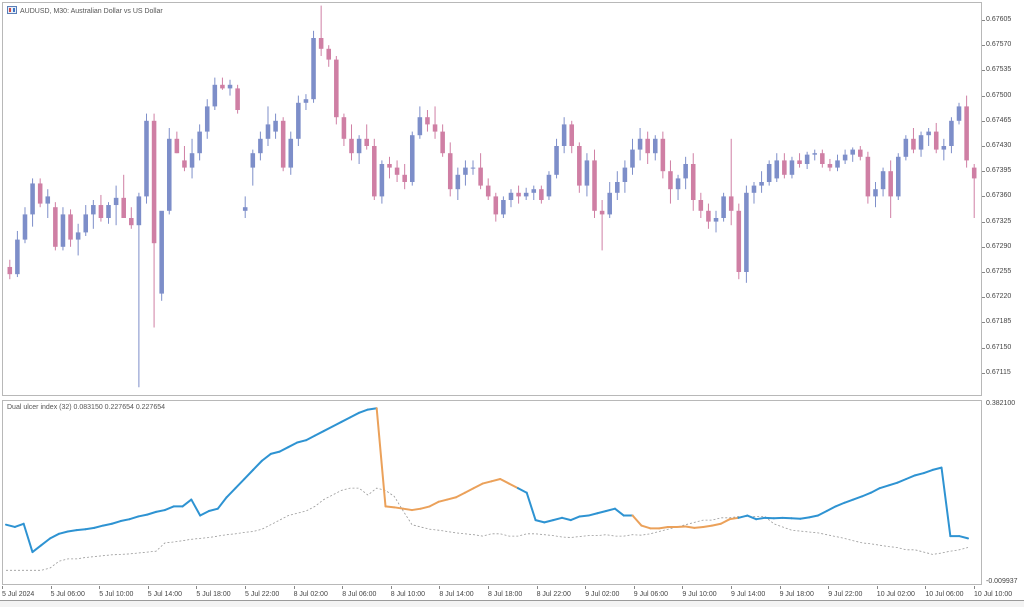  Describe the element at coordinates (998, 145) in the screenshot. I see `price-tick-label: 0.67430` at that location.